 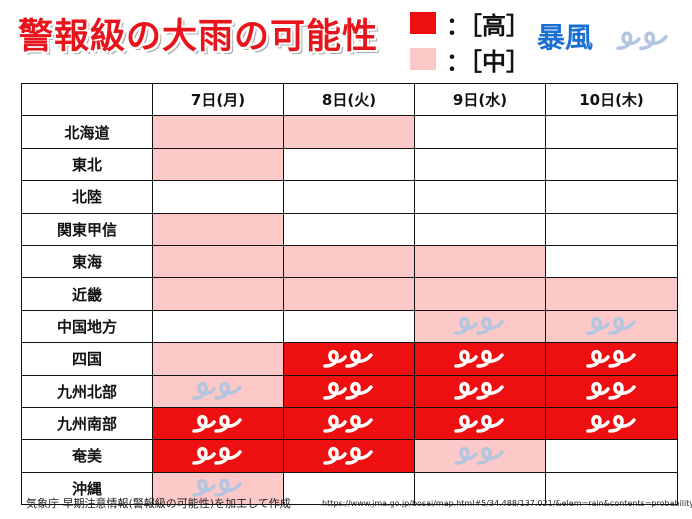 What do you see at coordinates (87, 197) in the screenshot?
I see `region-label: 北陸` at bounding box center [87, 197].